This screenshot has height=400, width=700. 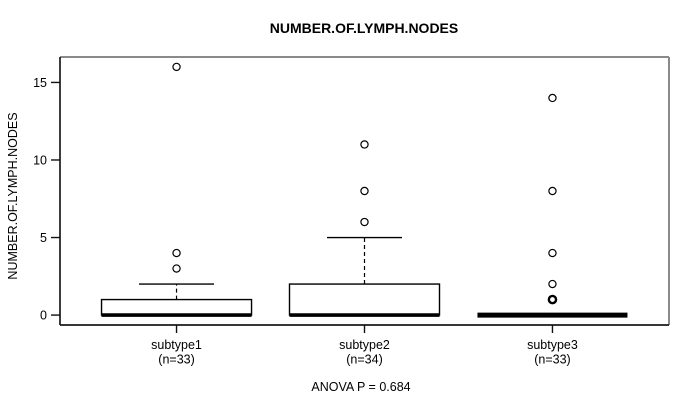 I want to click on y-tick-label: 10, so click(x=40, y=160).